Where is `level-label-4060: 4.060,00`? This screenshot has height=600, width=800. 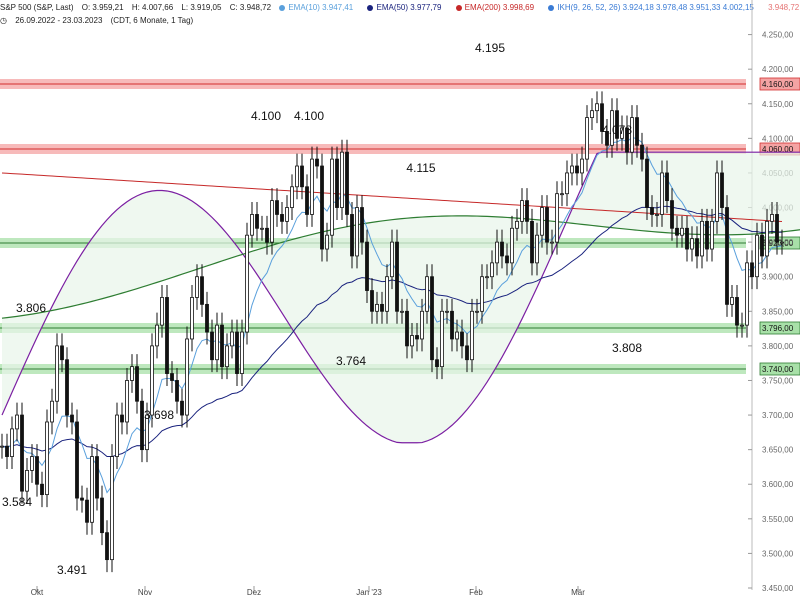
level-label-4060: 4.060,00 is located at coordinates (778, 149).